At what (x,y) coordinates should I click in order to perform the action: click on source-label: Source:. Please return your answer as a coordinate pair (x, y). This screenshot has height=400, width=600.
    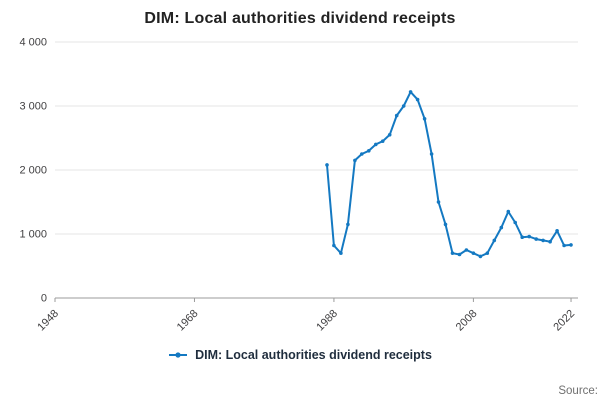
    Looking at the image, I should click on (578, 391).